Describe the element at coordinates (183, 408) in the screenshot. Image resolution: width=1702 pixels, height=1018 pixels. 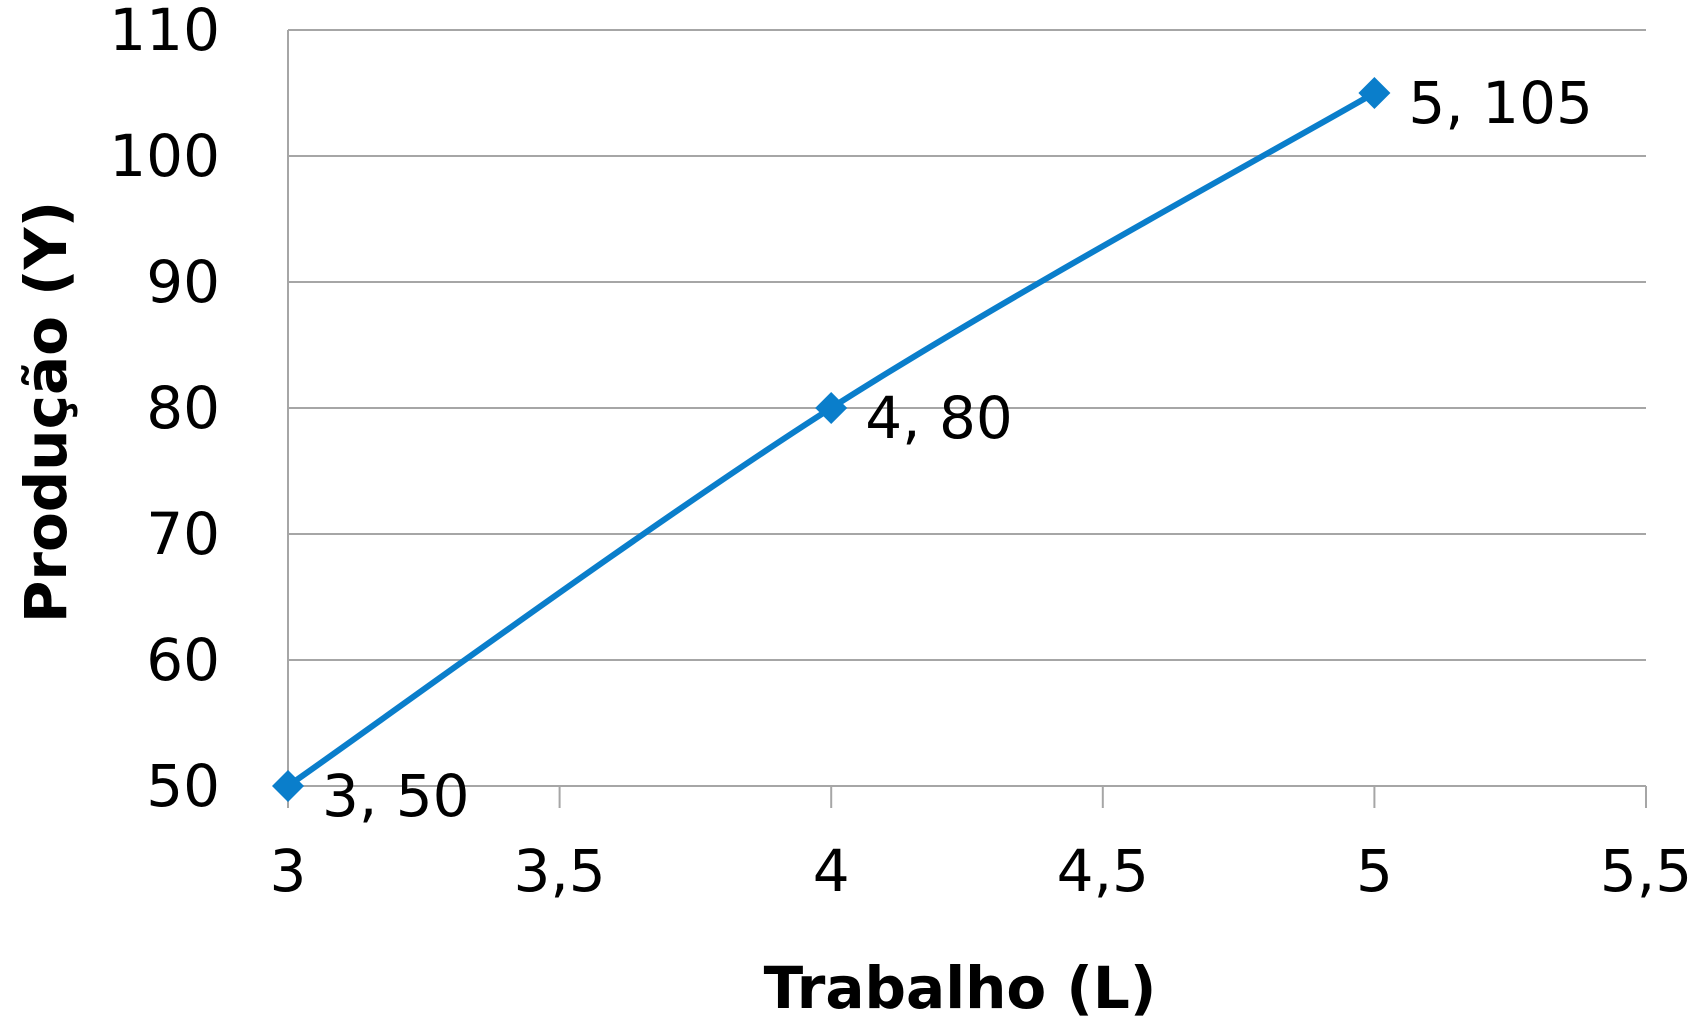
I see `y-tick-label: 80` at that location.